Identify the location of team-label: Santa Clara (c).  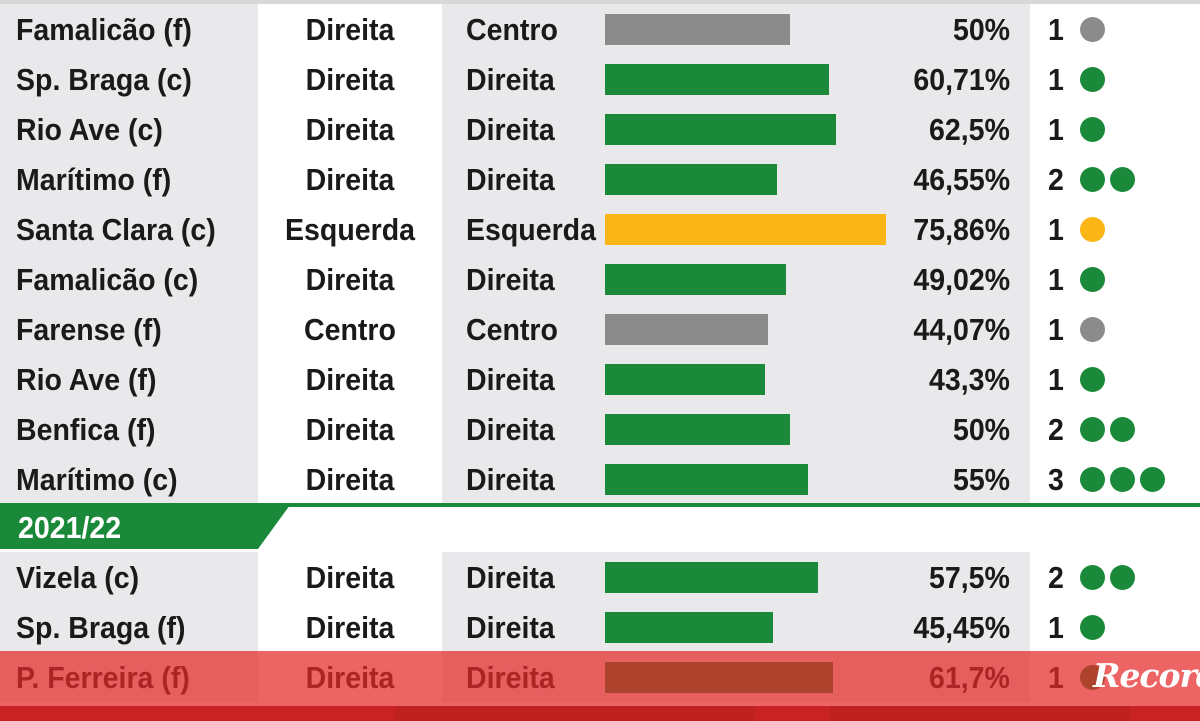
(116, 229).